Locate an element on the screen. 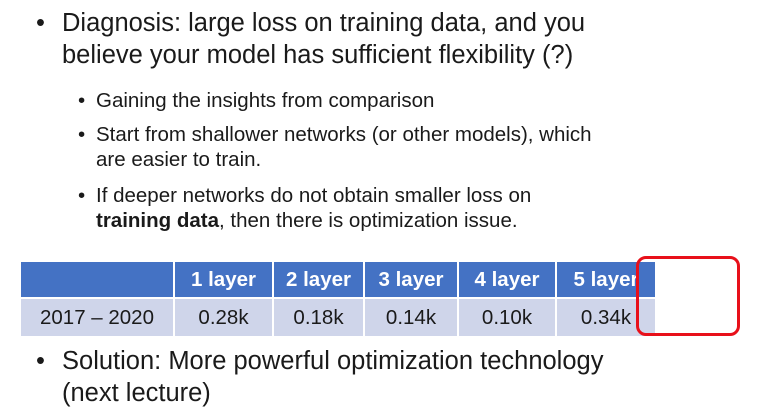 The width and height of the screenshot is (765, 420). table-header-cell: 1 layer is located at coordinates (224, 280).